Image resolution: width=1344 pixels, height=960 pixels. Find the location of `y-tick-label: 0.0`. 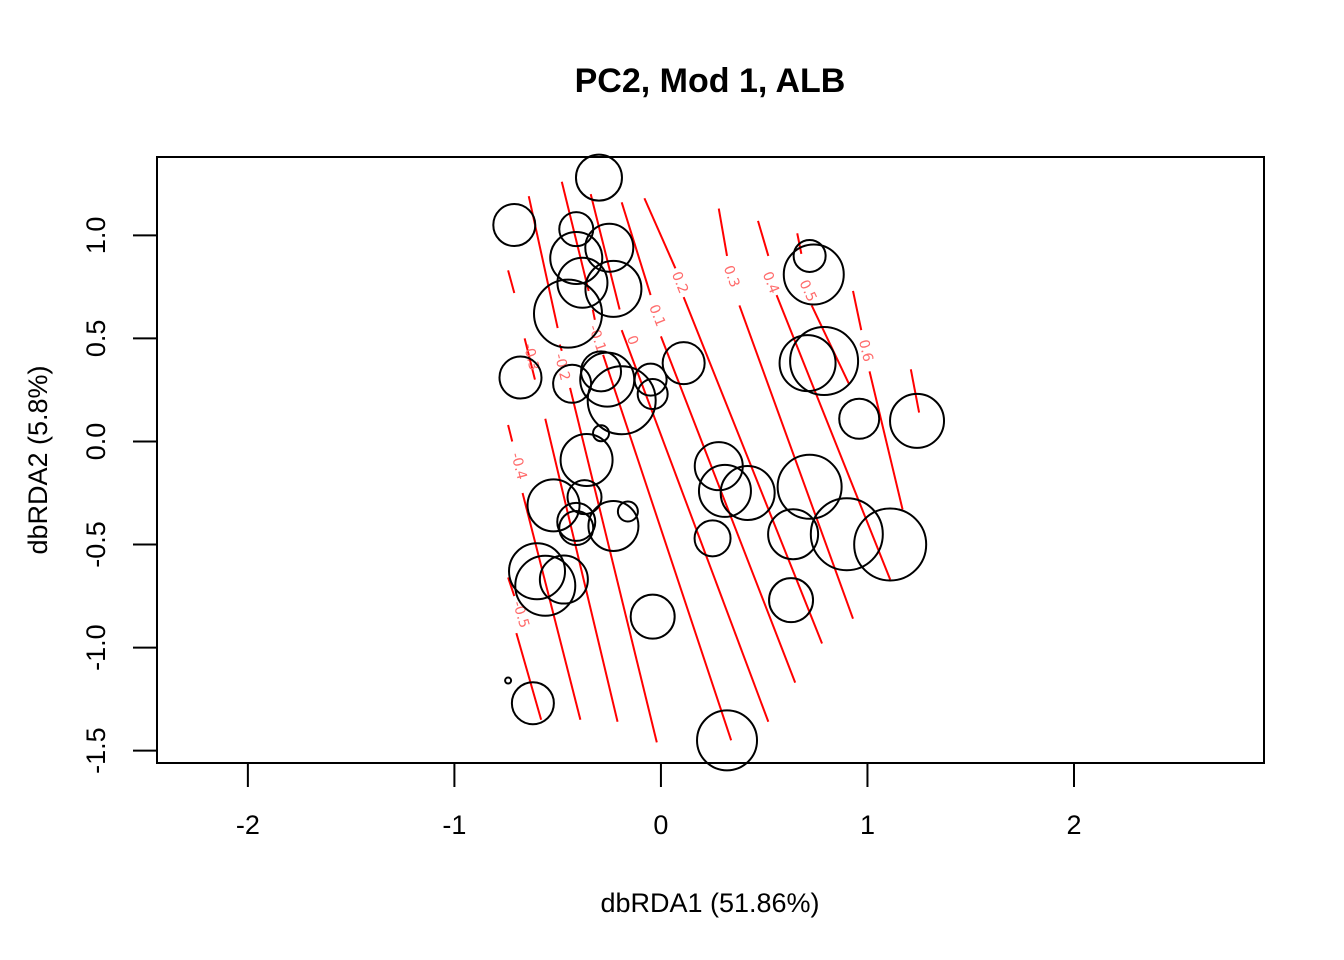

y-tick-label: 0.0 is located at coordinates (96, 442).